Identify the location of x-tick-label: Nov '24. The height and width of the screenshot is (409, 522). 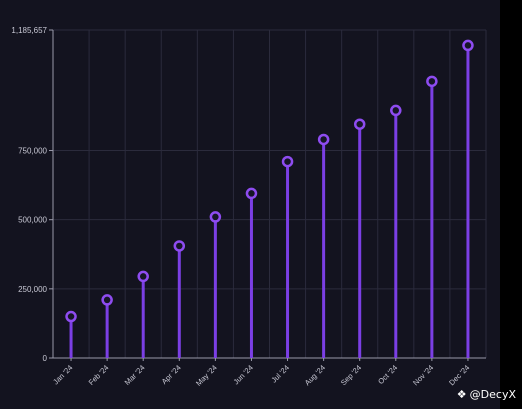
(423, 375).